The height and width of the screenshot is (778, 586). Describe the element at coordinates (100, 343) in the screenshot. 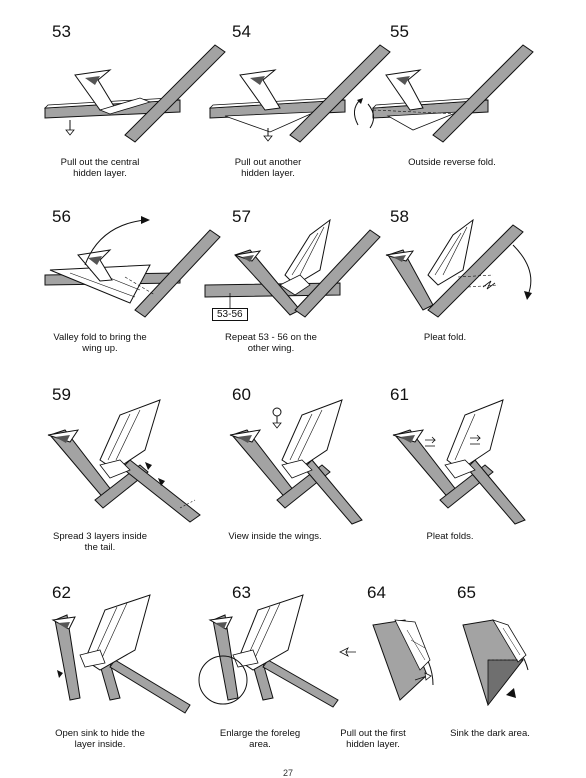

I see `step-caption: Valley fold to bring the wing up.` at that location.